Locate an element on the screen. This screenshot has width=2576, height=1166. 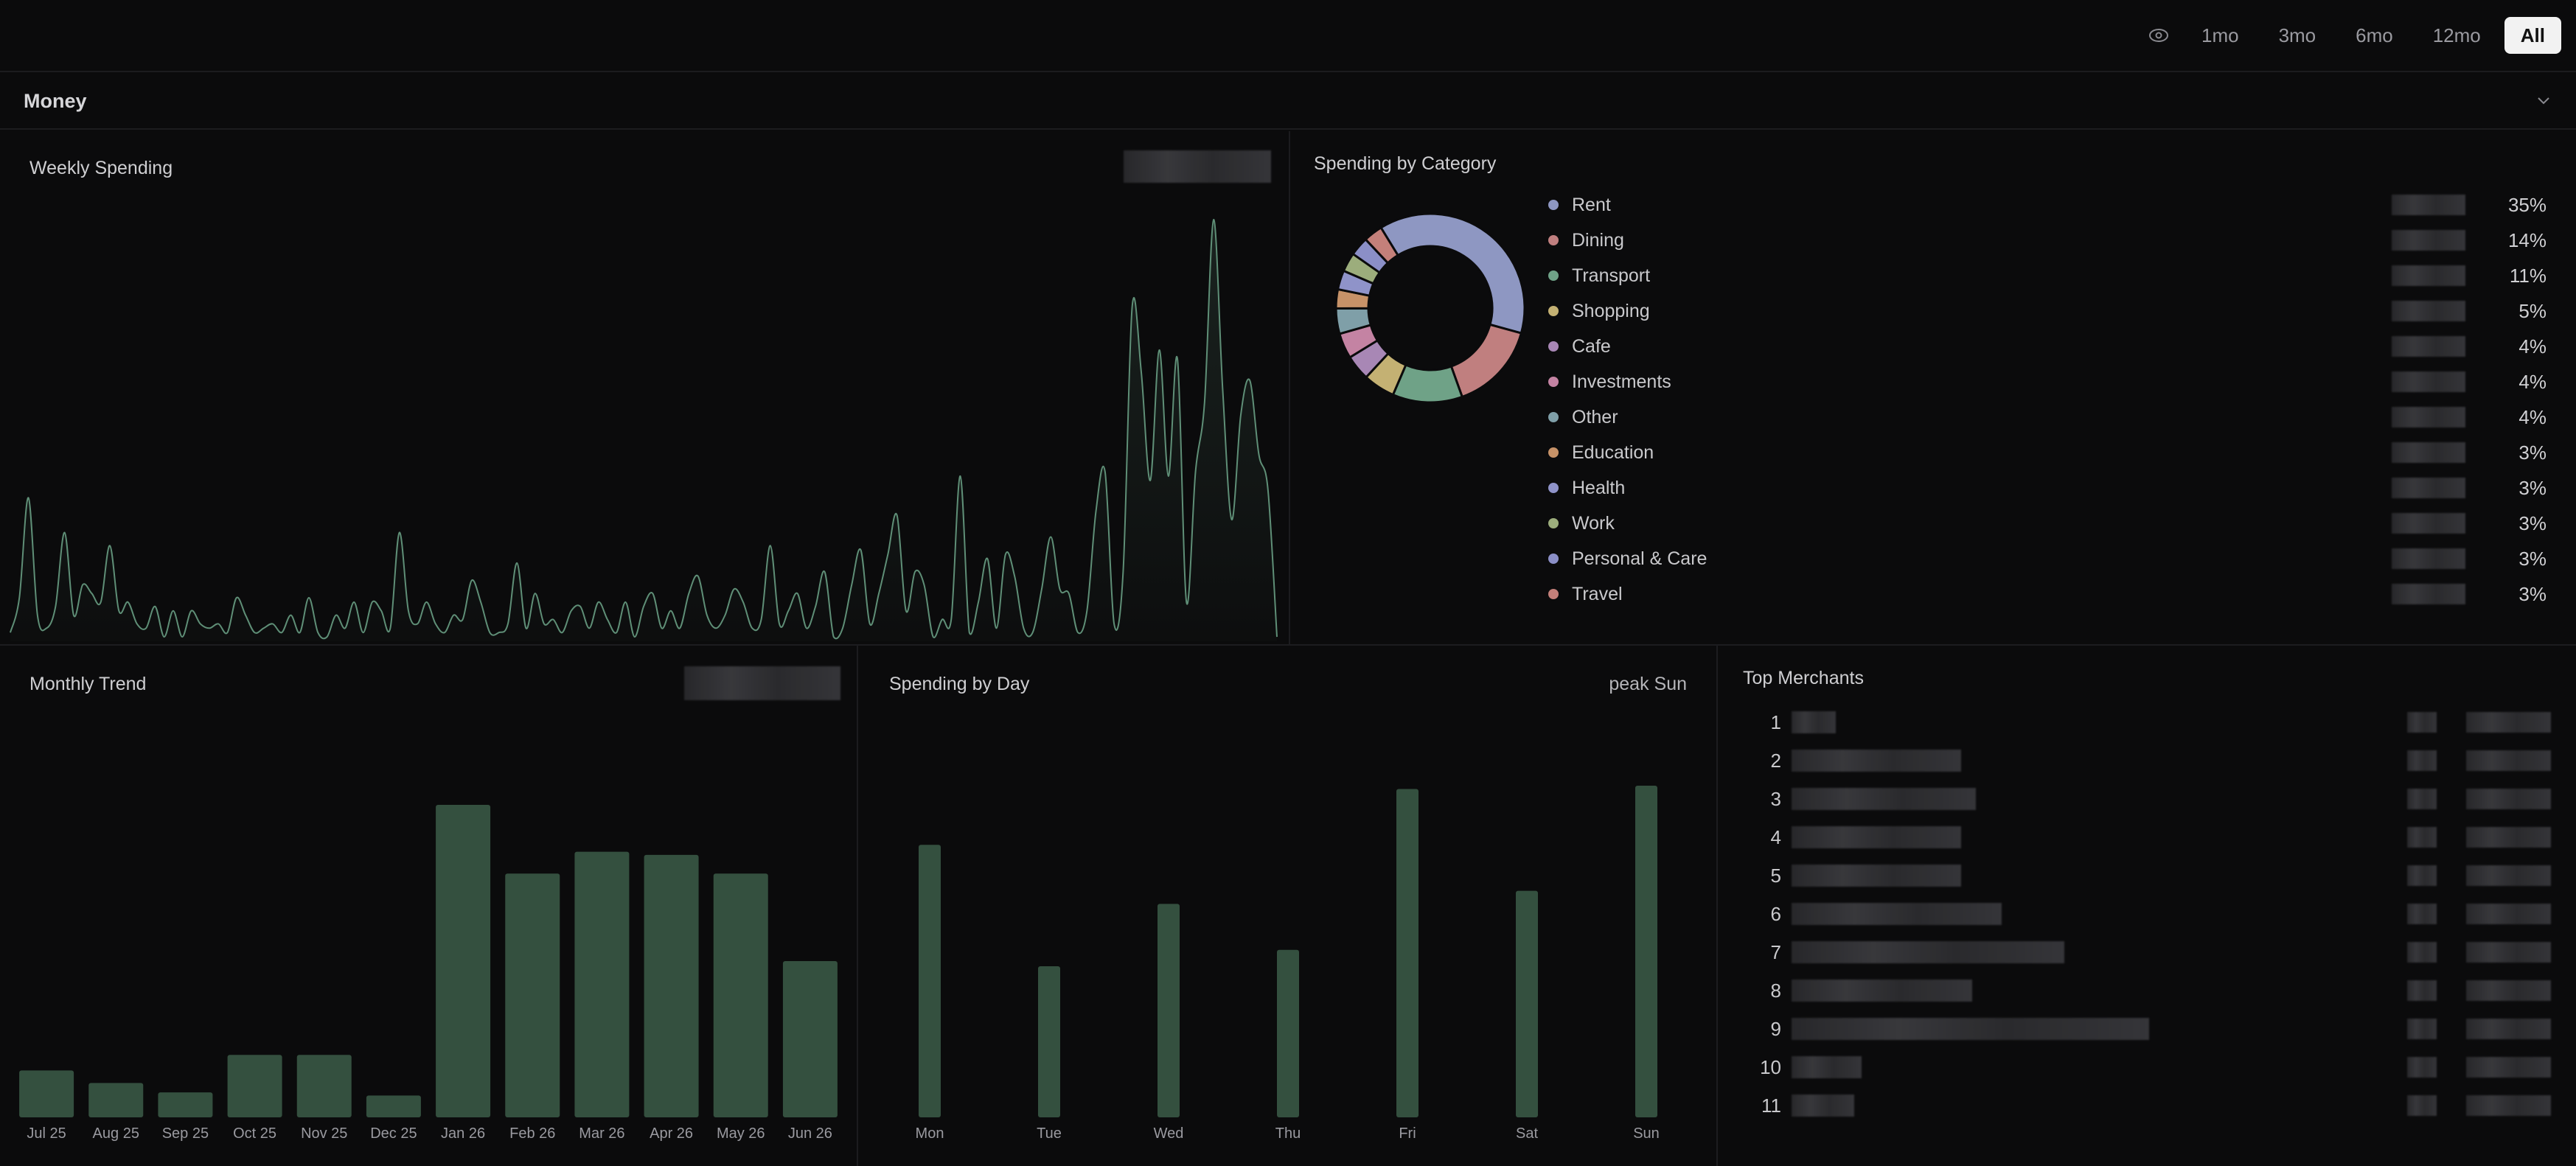
range-6mo-button: 6mo is located at coordinates (2375, 35).